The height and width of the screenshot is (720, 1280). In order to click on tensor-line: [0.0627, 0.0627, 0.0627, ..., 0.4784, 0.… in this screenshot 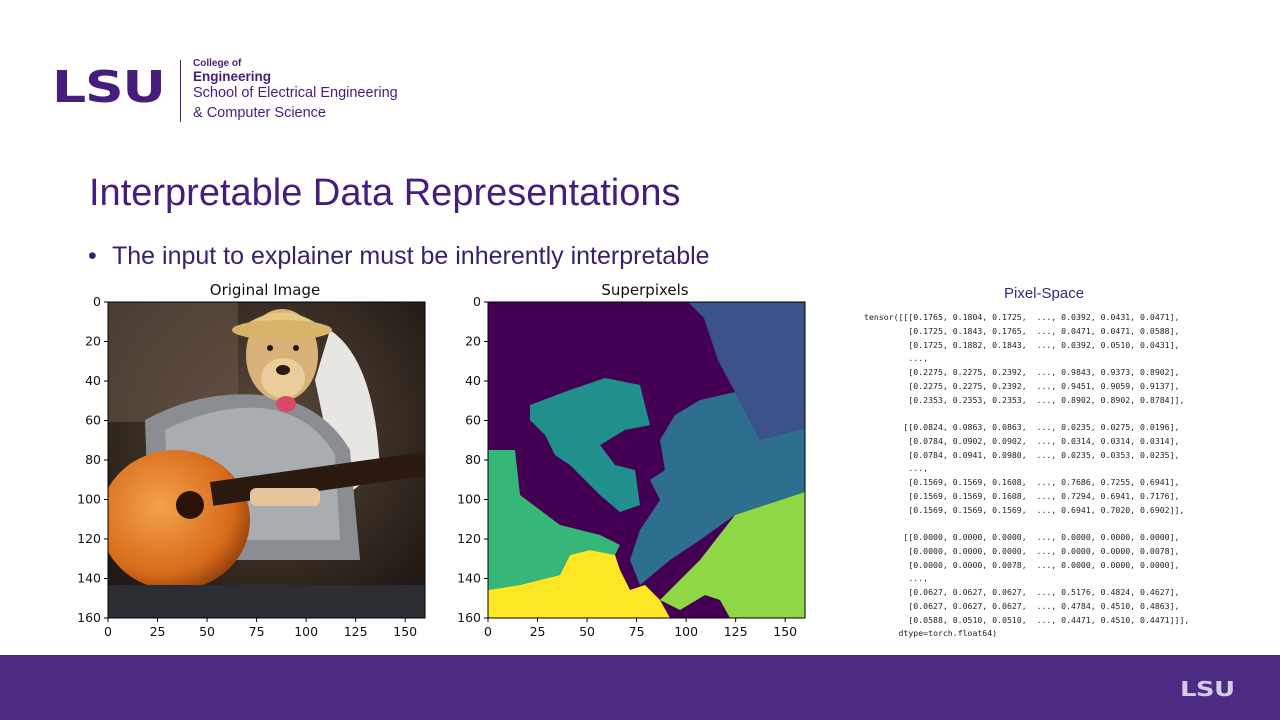, I will do `click(1022, 605)`.